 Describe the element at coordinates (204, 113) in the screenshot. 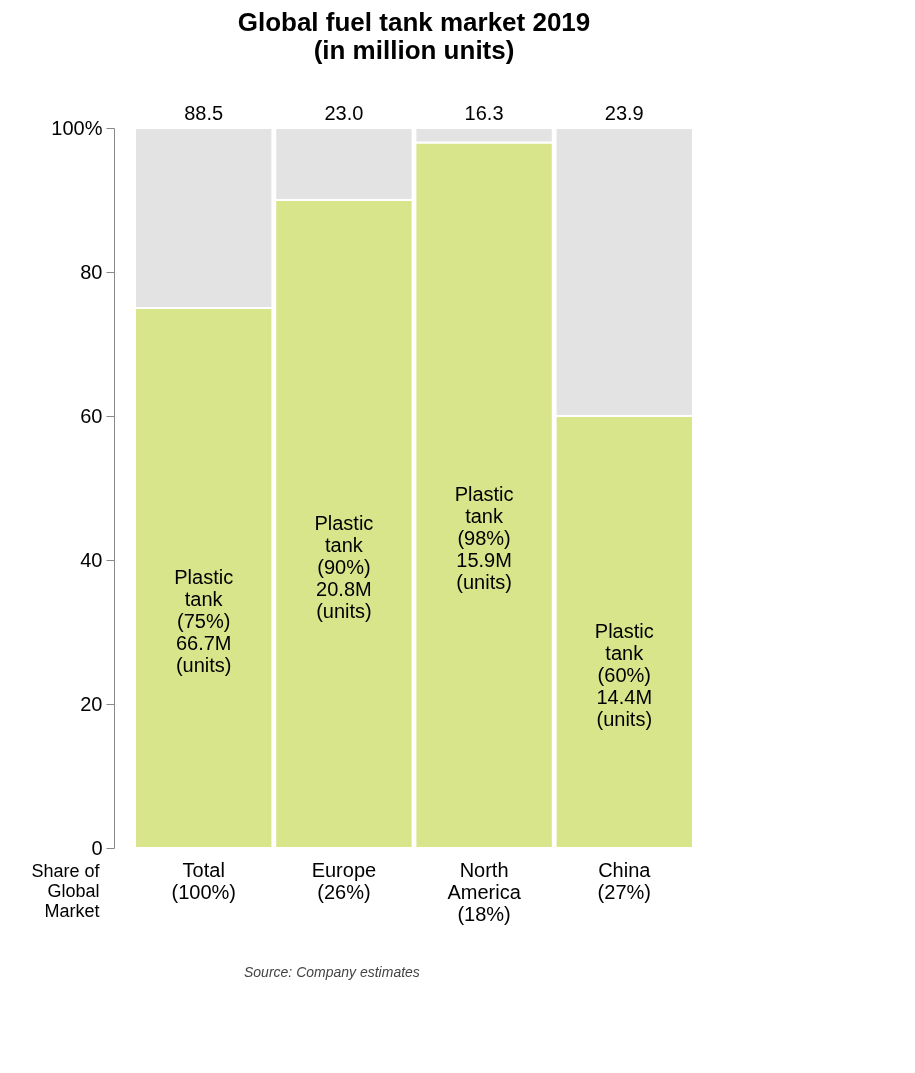

I see `annotation: 88.5` at that location.